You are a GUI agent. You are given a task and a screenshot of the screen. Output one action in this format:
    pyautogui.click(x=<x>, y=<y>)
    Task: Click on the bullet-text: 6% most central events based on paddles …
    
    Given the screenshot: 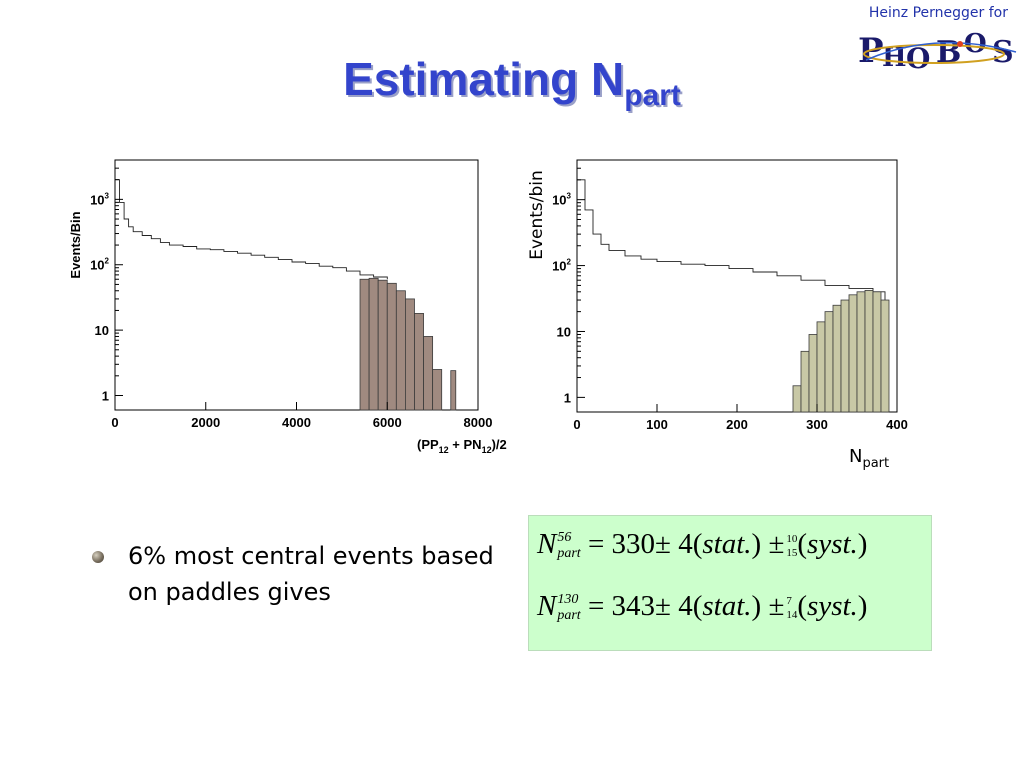 What is the action you would take?
    pyautogui.click(x=311, y=574)
    